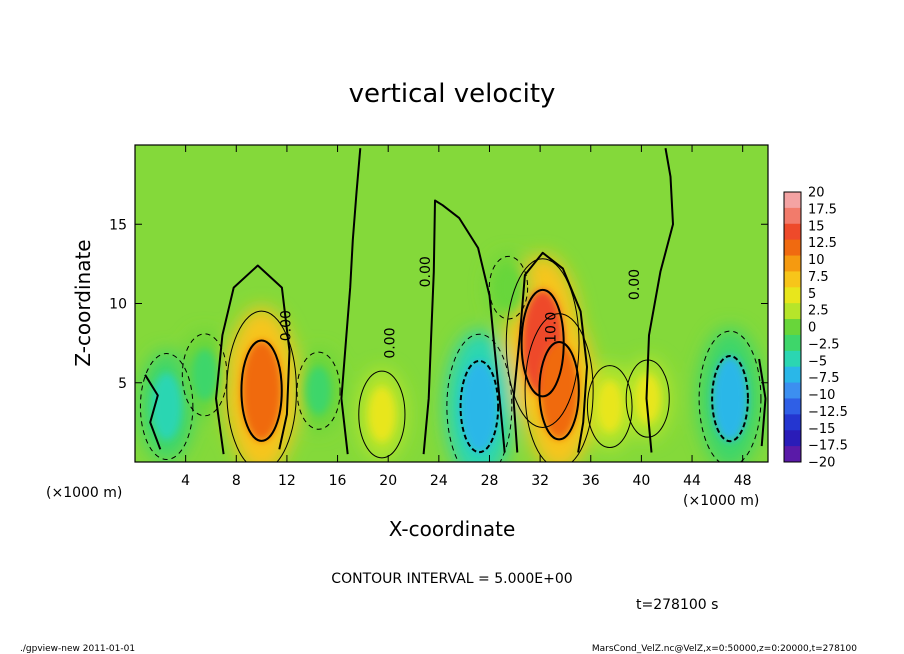  I want to click on y-unit-label: (×1000 m), so click(721, 501).